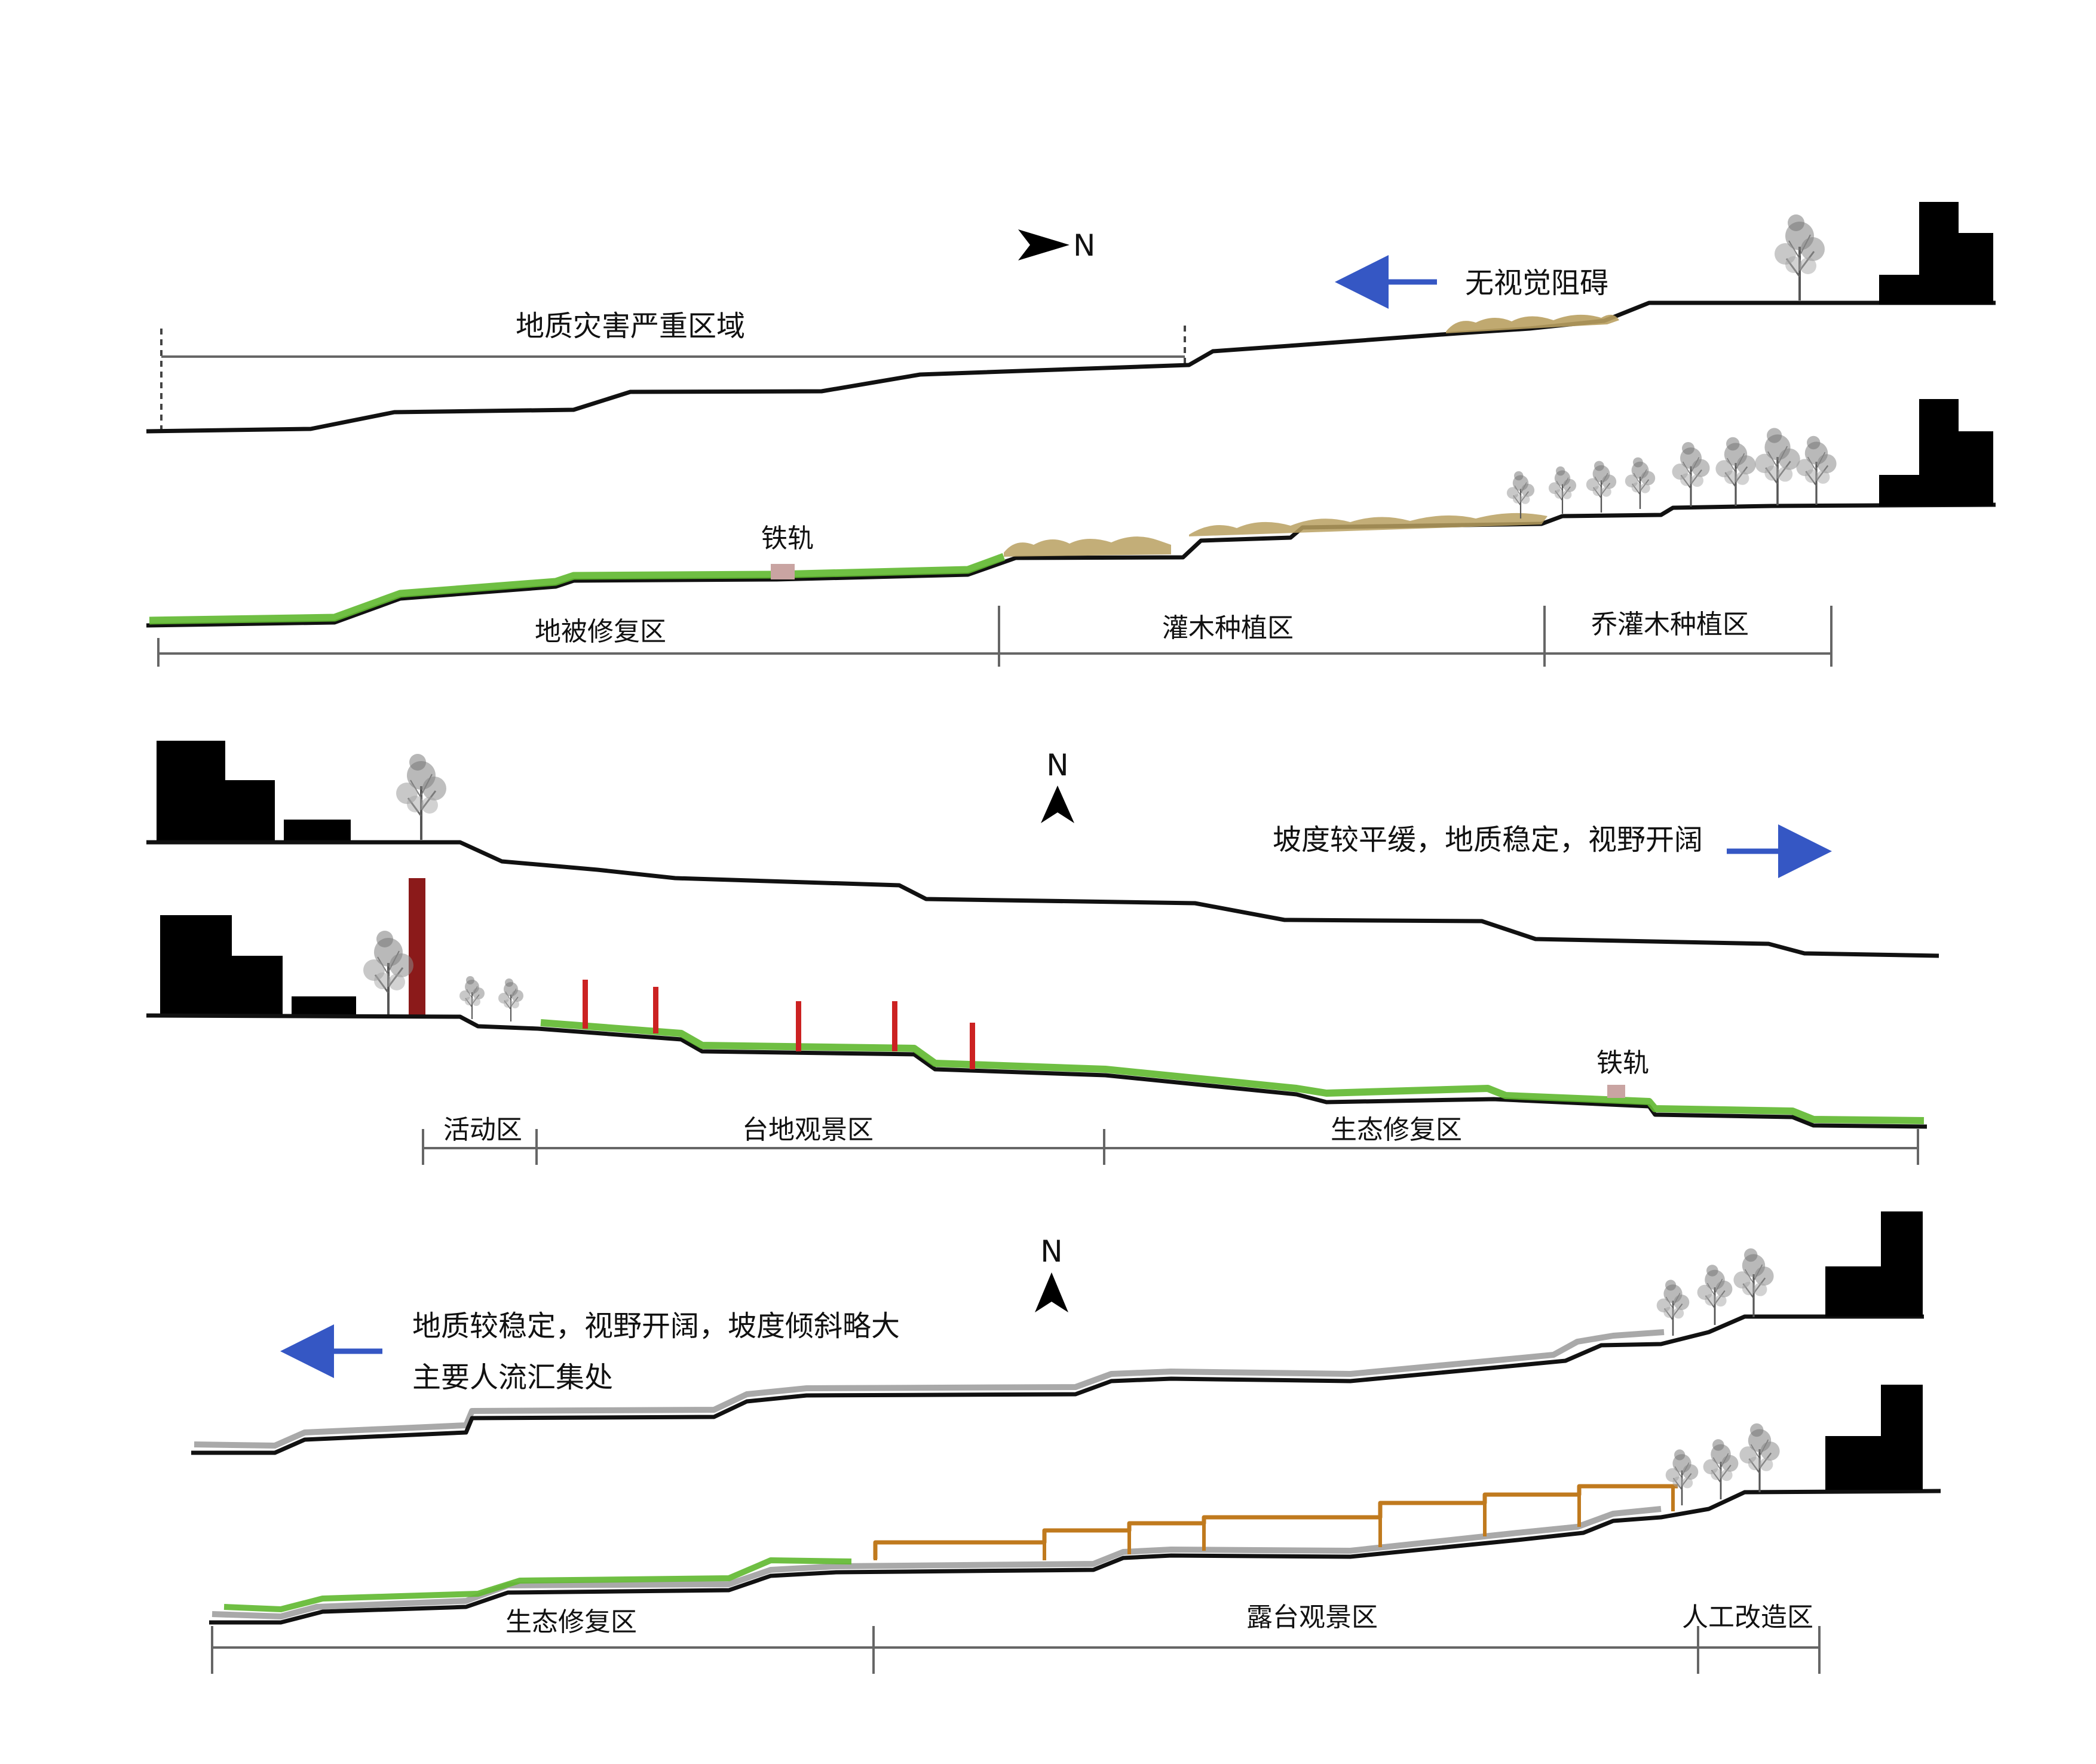  I want to click on deck-structure, so click(1276, 1521).